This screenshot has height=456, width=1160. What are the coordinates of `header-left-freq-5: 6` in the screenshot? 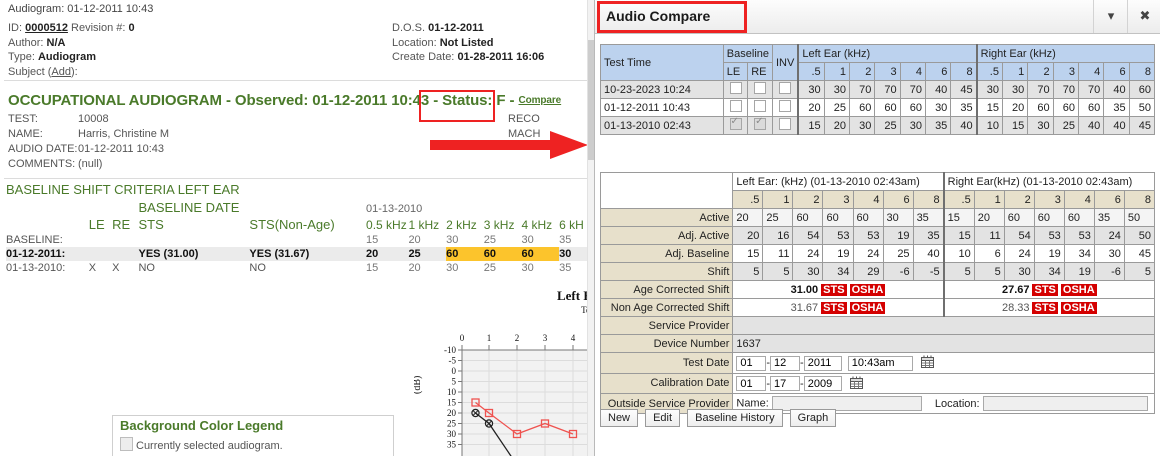 It's located at (938, 71).